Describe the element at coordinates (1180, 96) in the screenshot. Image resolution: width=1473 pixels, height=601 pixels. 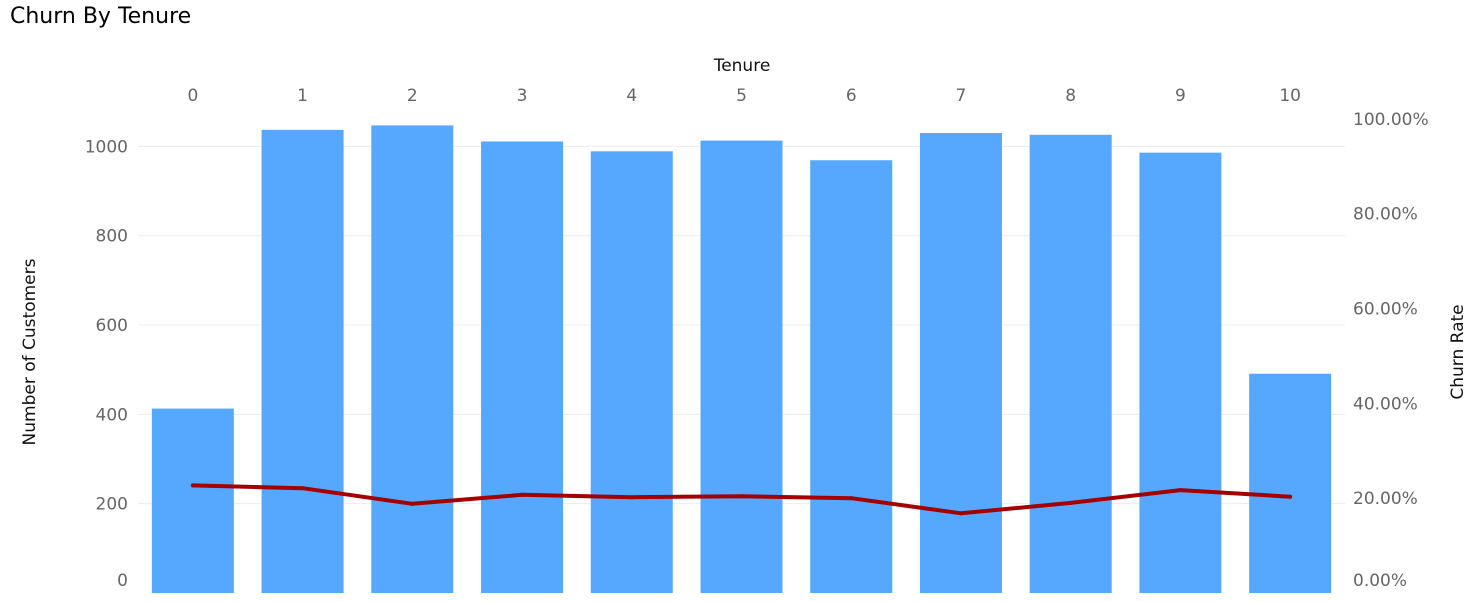
I see `x-tick-label: 9` at that location.